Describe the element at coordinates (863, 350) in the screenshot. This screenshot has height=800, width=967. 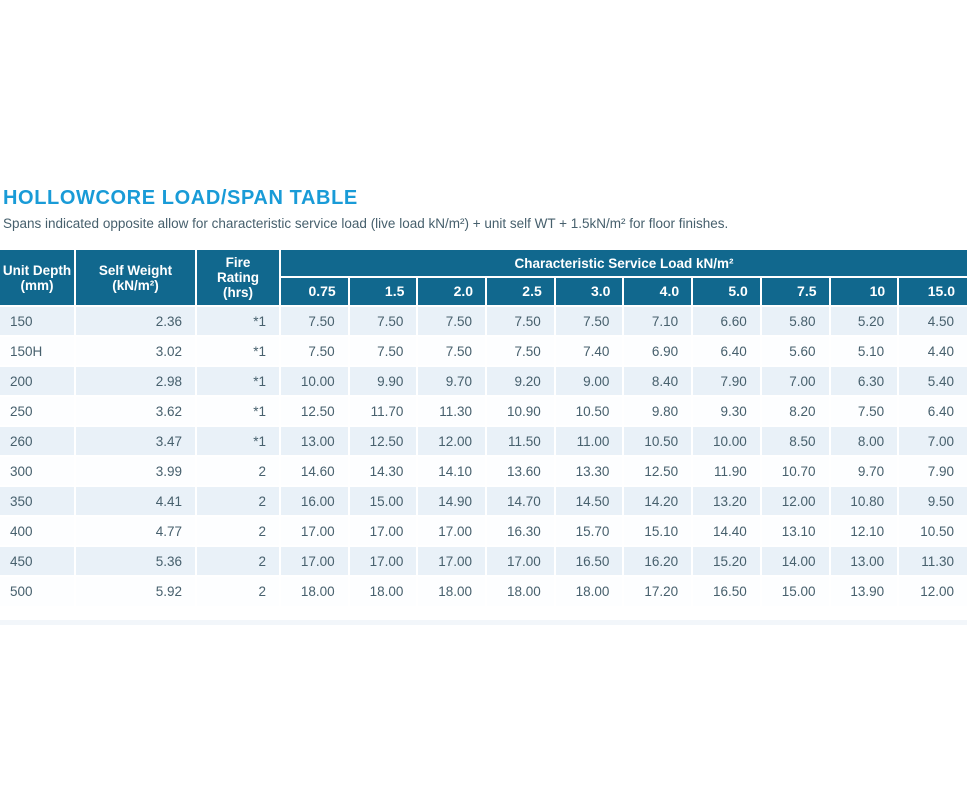
I see `load-value-cell: 5.10` at that location.